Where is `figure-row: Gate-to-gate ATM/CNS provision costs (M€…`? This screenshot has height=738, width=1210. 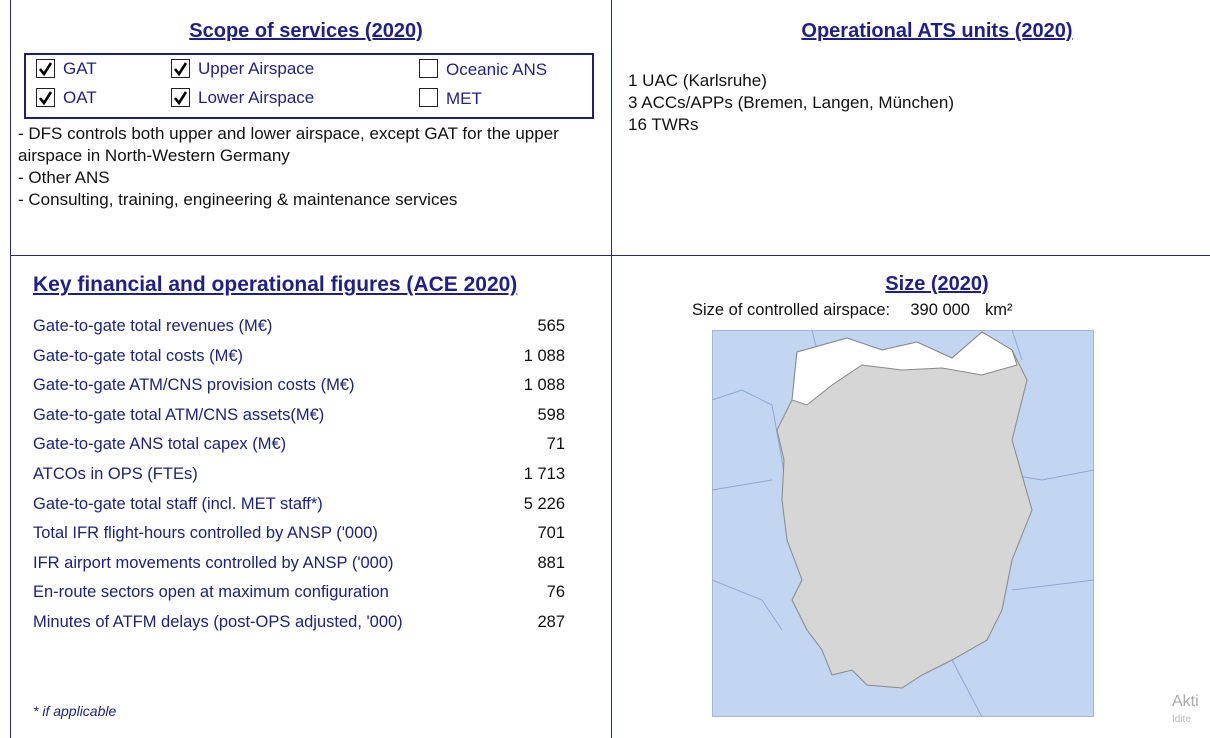
figure-row: Gate-to-gate ATM/CNS provision costs (M€… is located at coordinates (299, 385).